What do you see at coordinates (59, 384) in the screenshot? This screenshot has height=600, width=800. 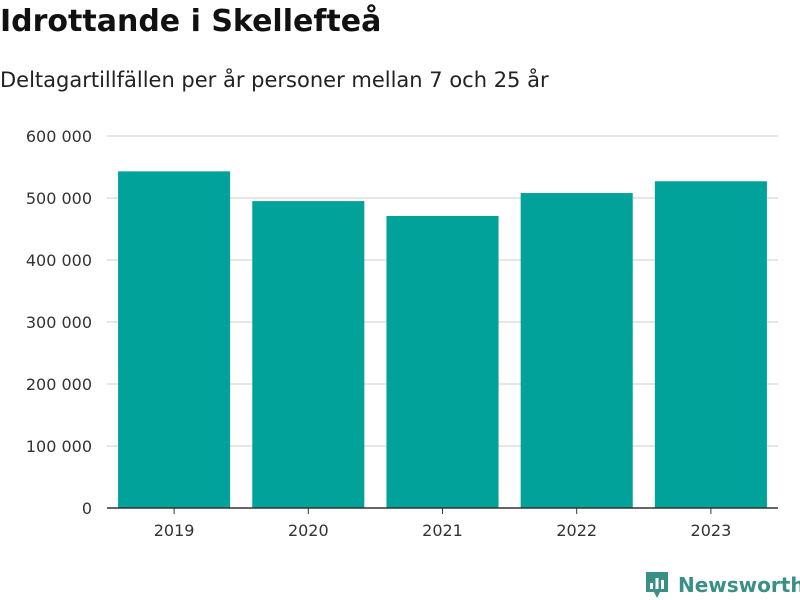 I see `y-tick-label: 200 000` at bounding box center [59, 384].